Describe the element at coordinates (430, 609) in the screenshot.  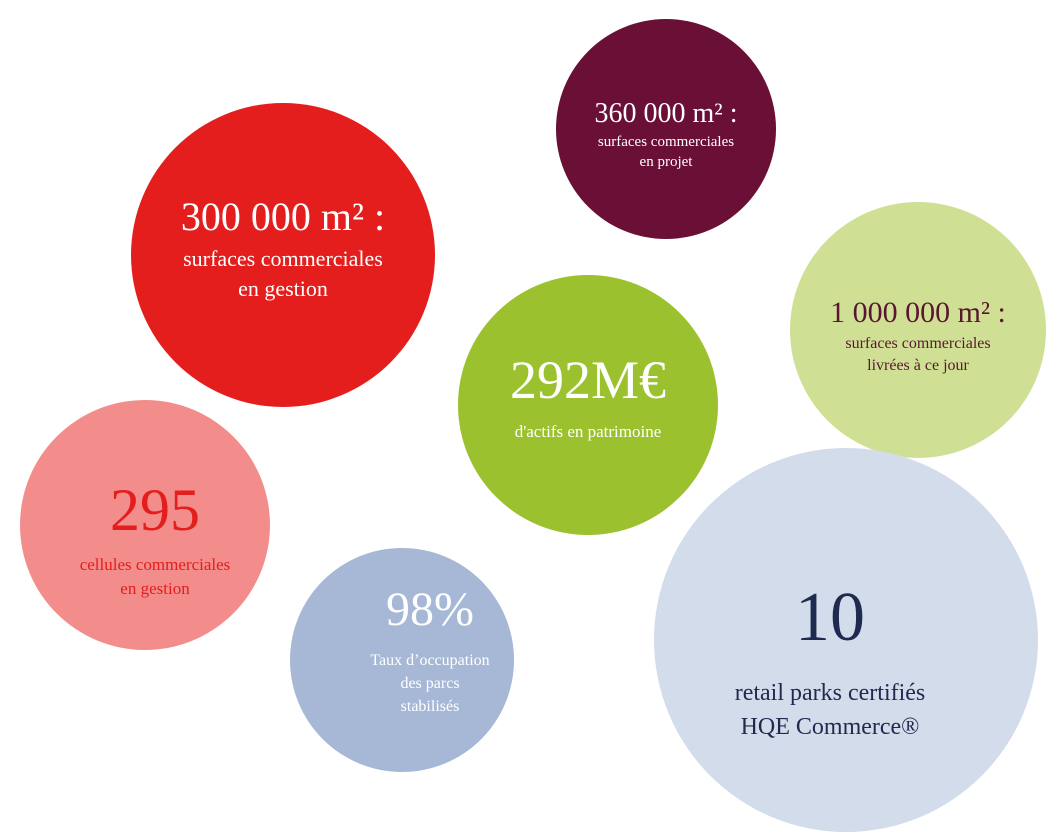
I see `headline: 98%` at that location.